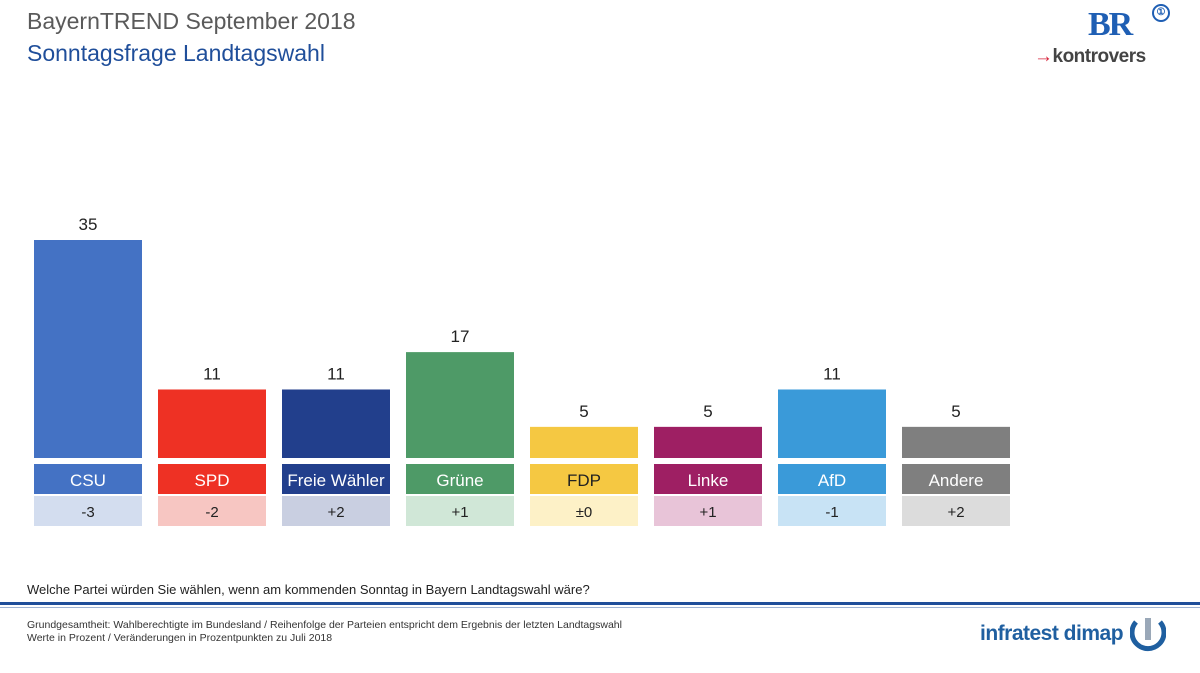  What do you see at coordinates (88, 224) in the screenshot?
I see `bar-value-label: 35` at bounding box center [88, 224].